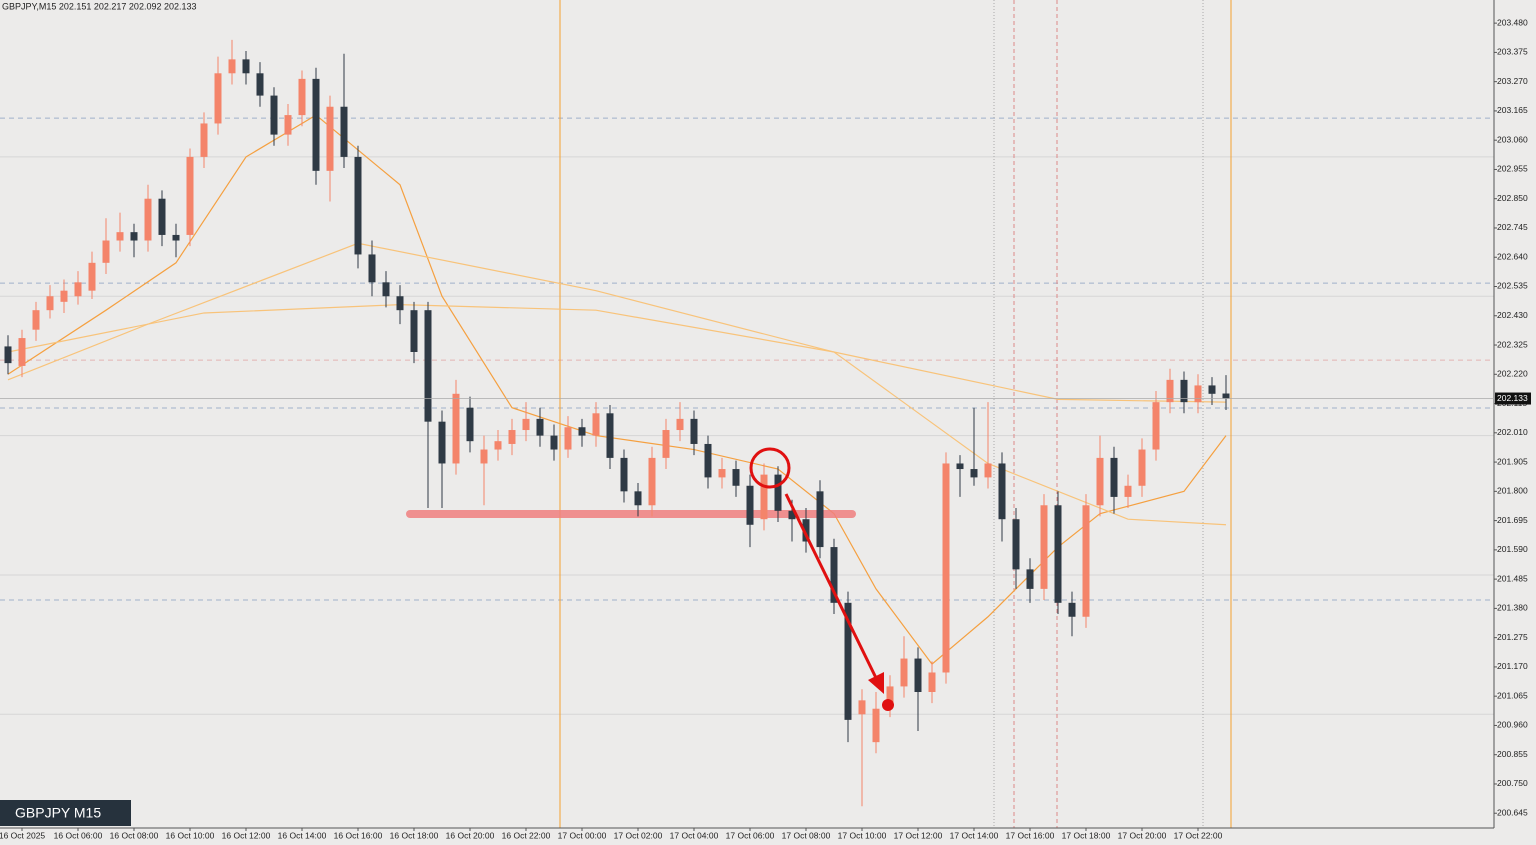 The width and height of the screenshot is (1536, 845). What do you see at coordinates (1512, 169) in the screenshot?
I see `y-tick-label: 202.955` at bounding box center [1512, 169].